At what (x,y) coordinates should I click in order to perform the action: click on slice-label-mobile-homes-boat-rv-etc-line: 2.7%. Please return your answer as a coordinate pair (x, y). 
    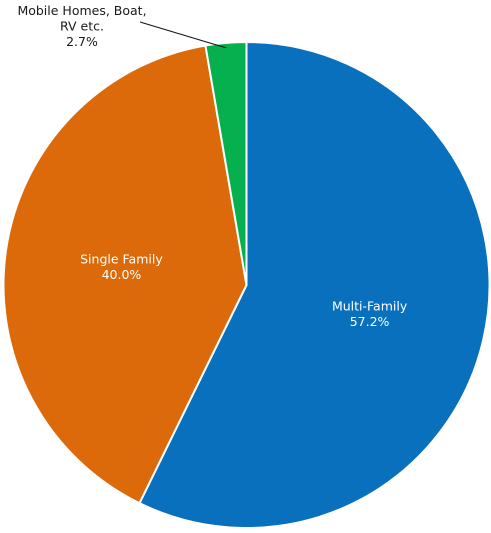
    Looking at the image, I should click on (82, 41).